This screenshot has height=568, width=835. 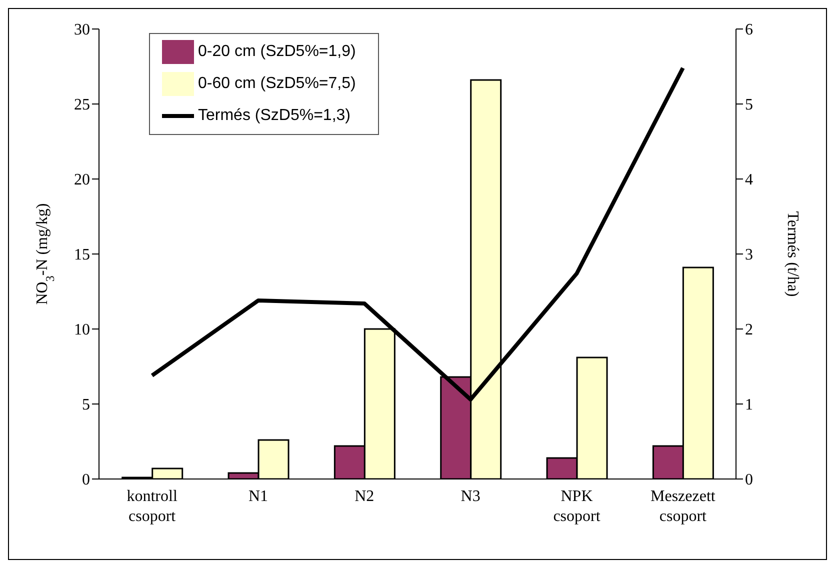 What do you see at coordinates (749, 180) in the screenshot?
I see `y2-tick-label: 4` at bounding box center [749, 180].